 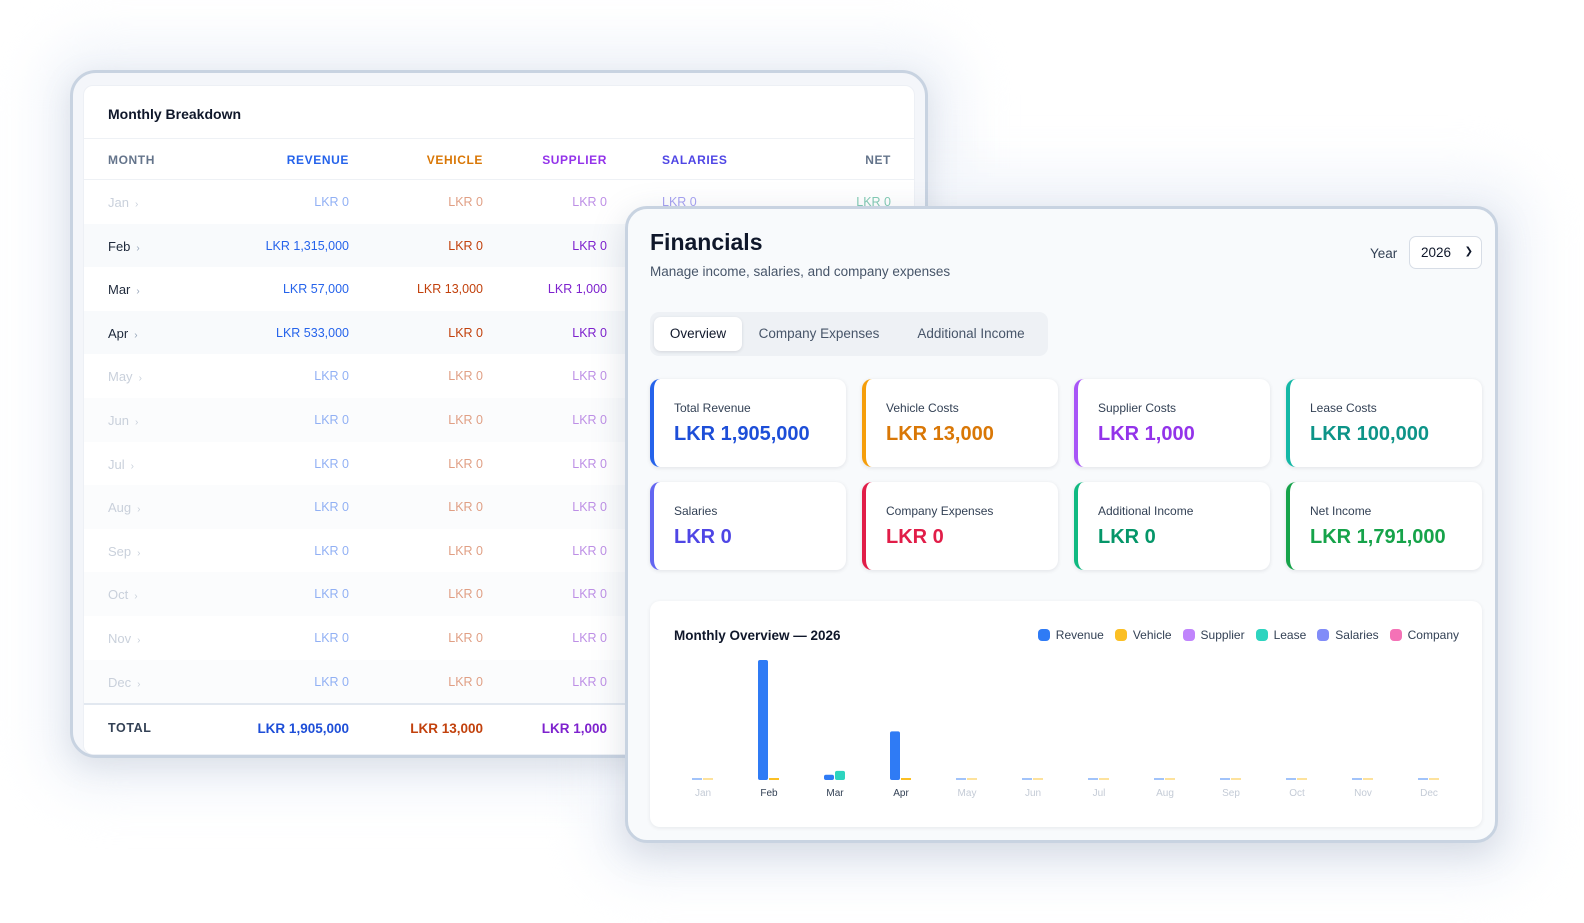 I want to click on legend-item: Company, so click(x=1424, y=635).